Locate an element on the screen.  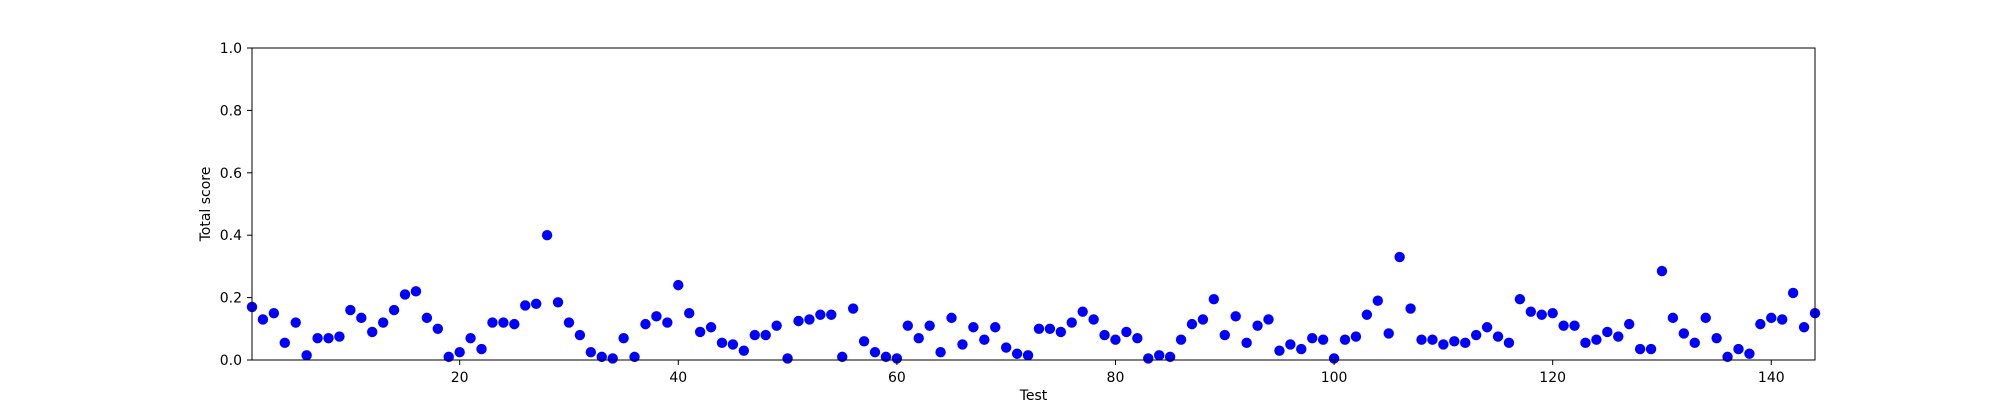
x-tick-label: 100 is located at coordinates (1334, 378).